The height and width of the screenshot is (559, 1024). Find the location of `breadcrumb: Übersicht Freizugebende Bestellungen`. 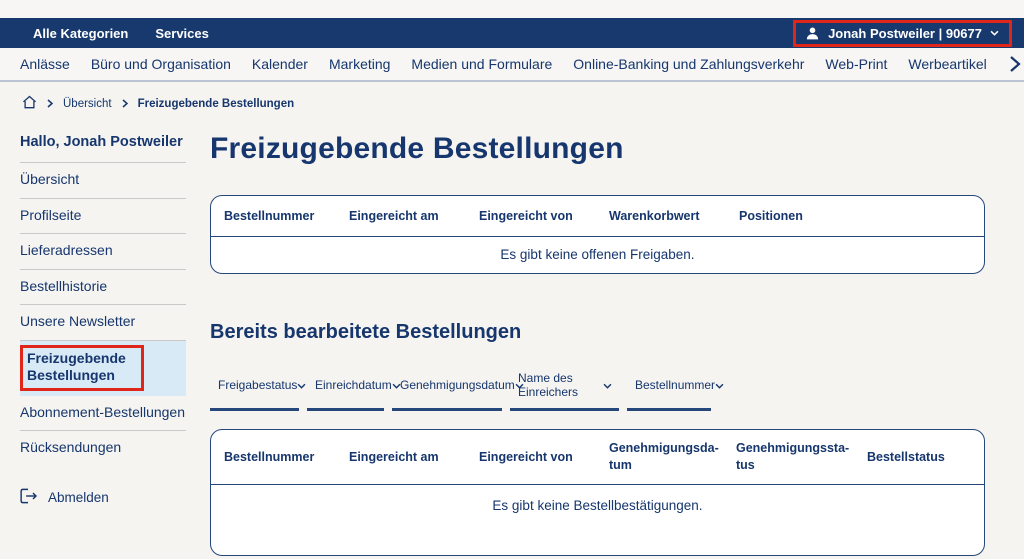

breadcrumb: Übersicht Freizugebende Bestellungen is located at coordinates (523, 103).